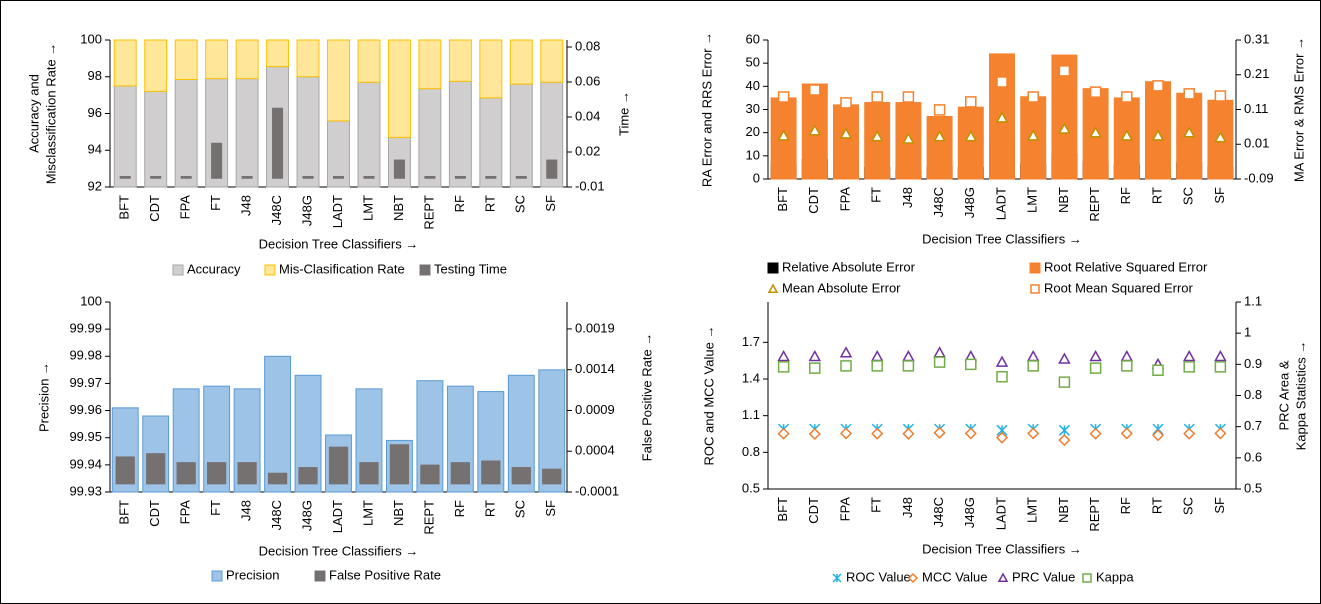 The height and width of the screenshot is (604, 1321). Describe the element at coordinates (1253, 487) in the screenshot. I see `y2-tick-label: 0.5` at that location.